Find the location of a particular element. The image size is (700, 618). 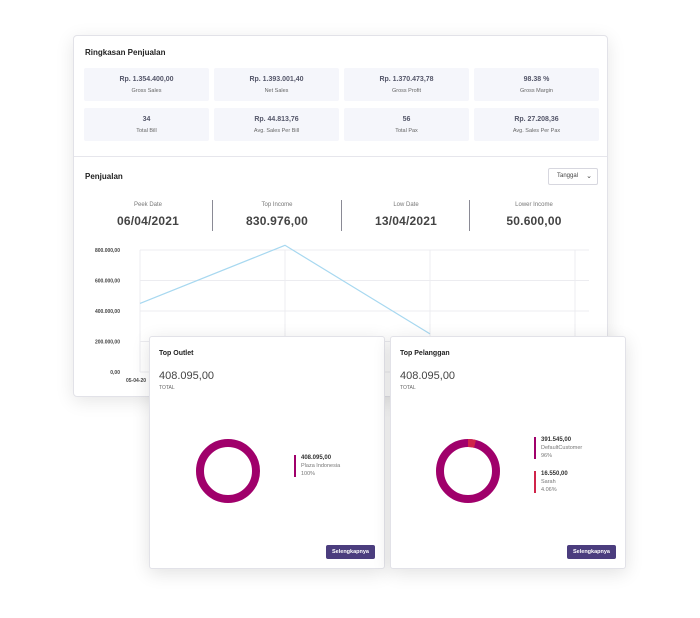

summary-label: Avg. Sales Per Bill is located at coordinates (276, 131).